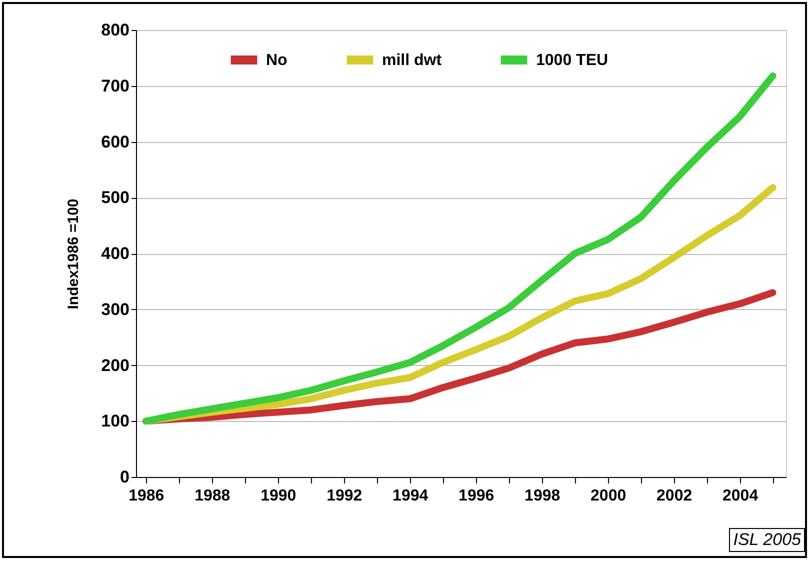 This screenshot has width=811, height=562. I want to click on text: ISL 2005, so click(767, 540).